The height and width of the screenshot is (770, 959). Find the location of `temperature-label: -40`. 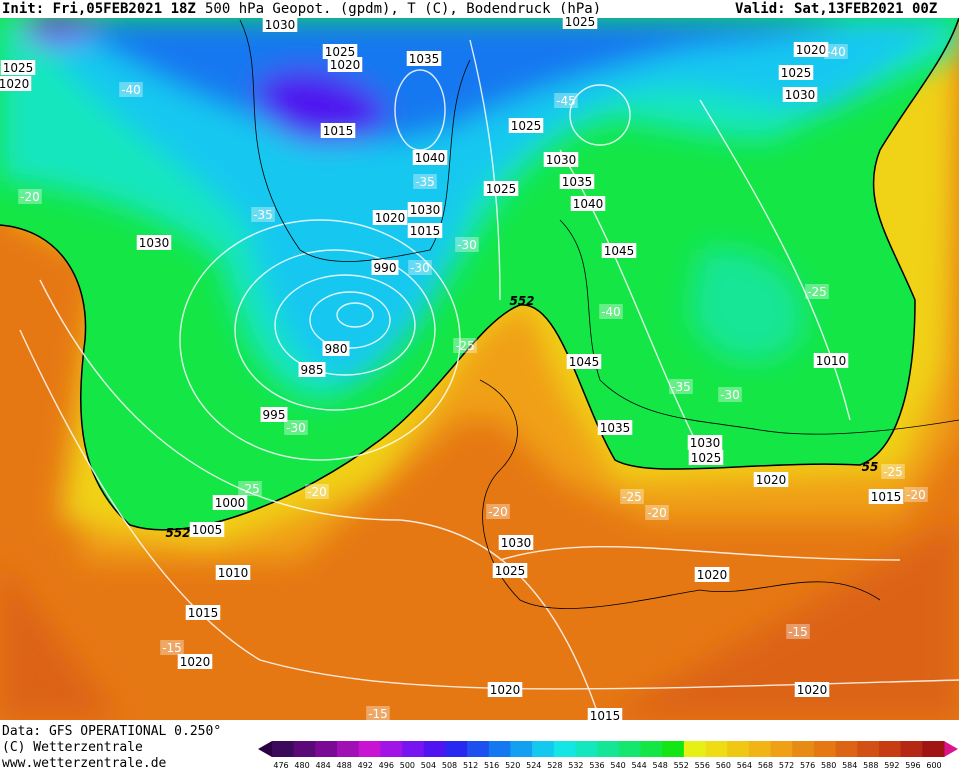

temperature-label: -40 is located at coordinates (611, 312).